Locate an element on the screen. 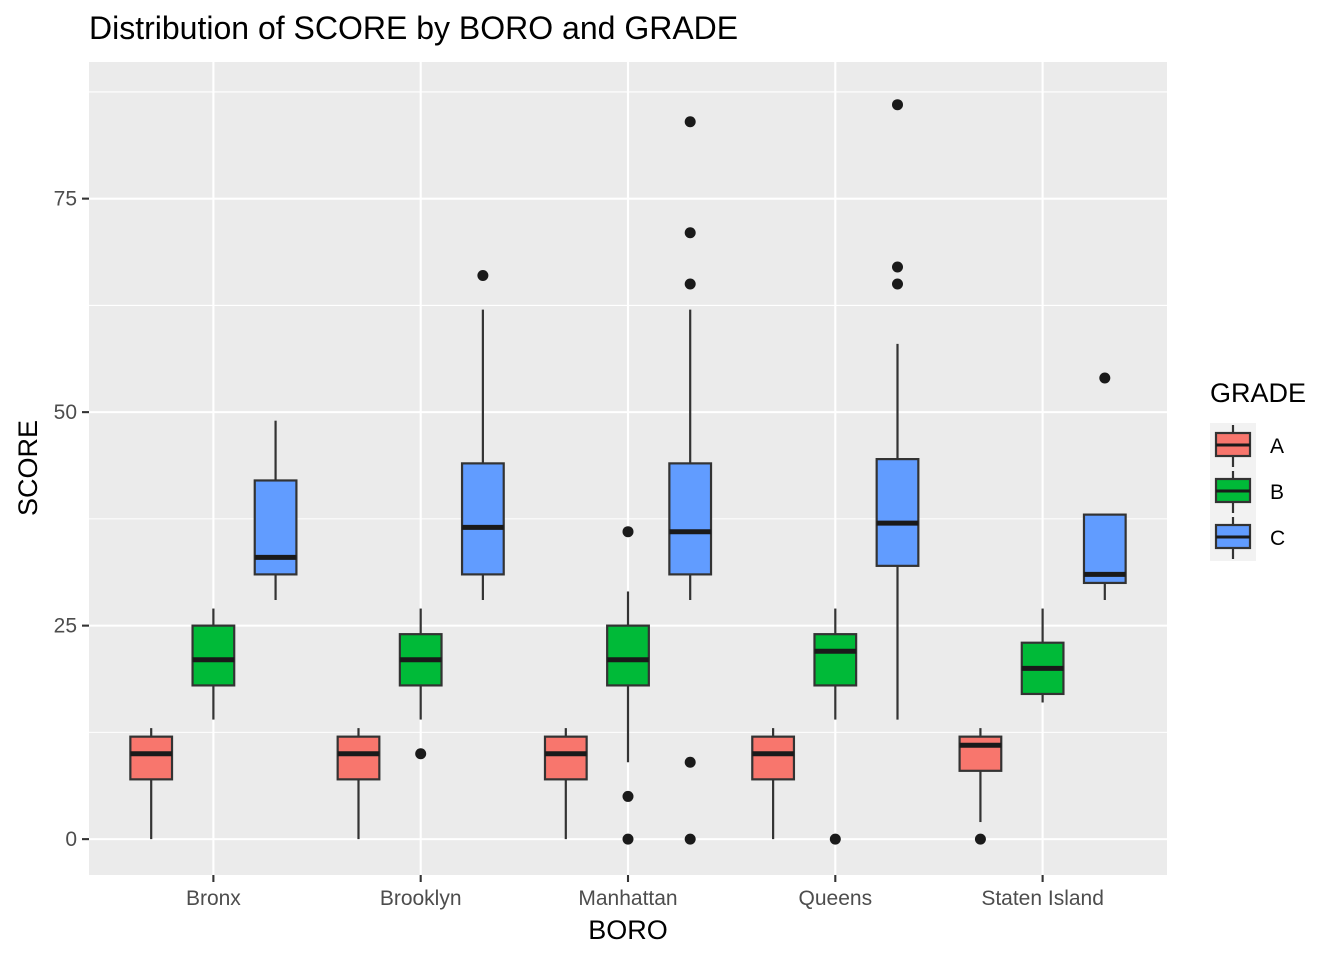 This screenshot has height=960, width=1344. box-queens-b is located at coordinates (835, 726).